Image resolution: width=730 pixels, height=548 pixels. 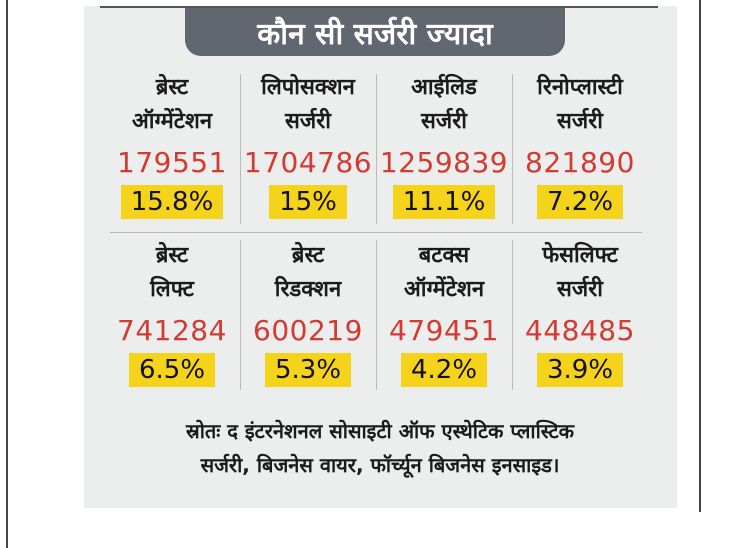 I want to click on surgery-percent: 3.9%, so click(x=580, y=370).